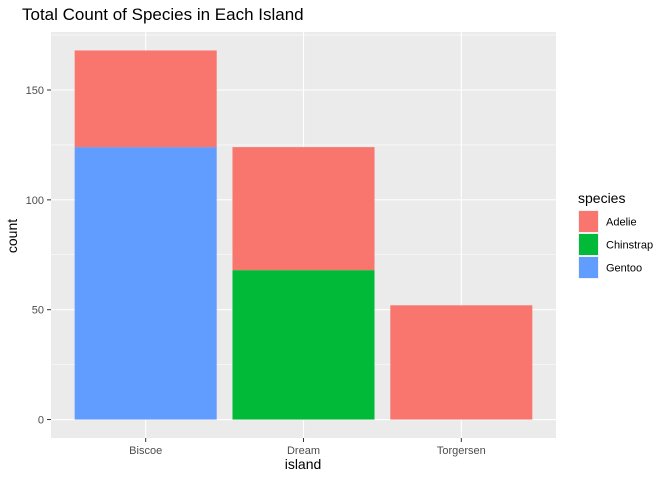 The image size is (672, 480). What do you see at coordinates (303, 451) in the screenshot?
I see `x-tick-label-dream: Dream` at bounding box center [303, 451].